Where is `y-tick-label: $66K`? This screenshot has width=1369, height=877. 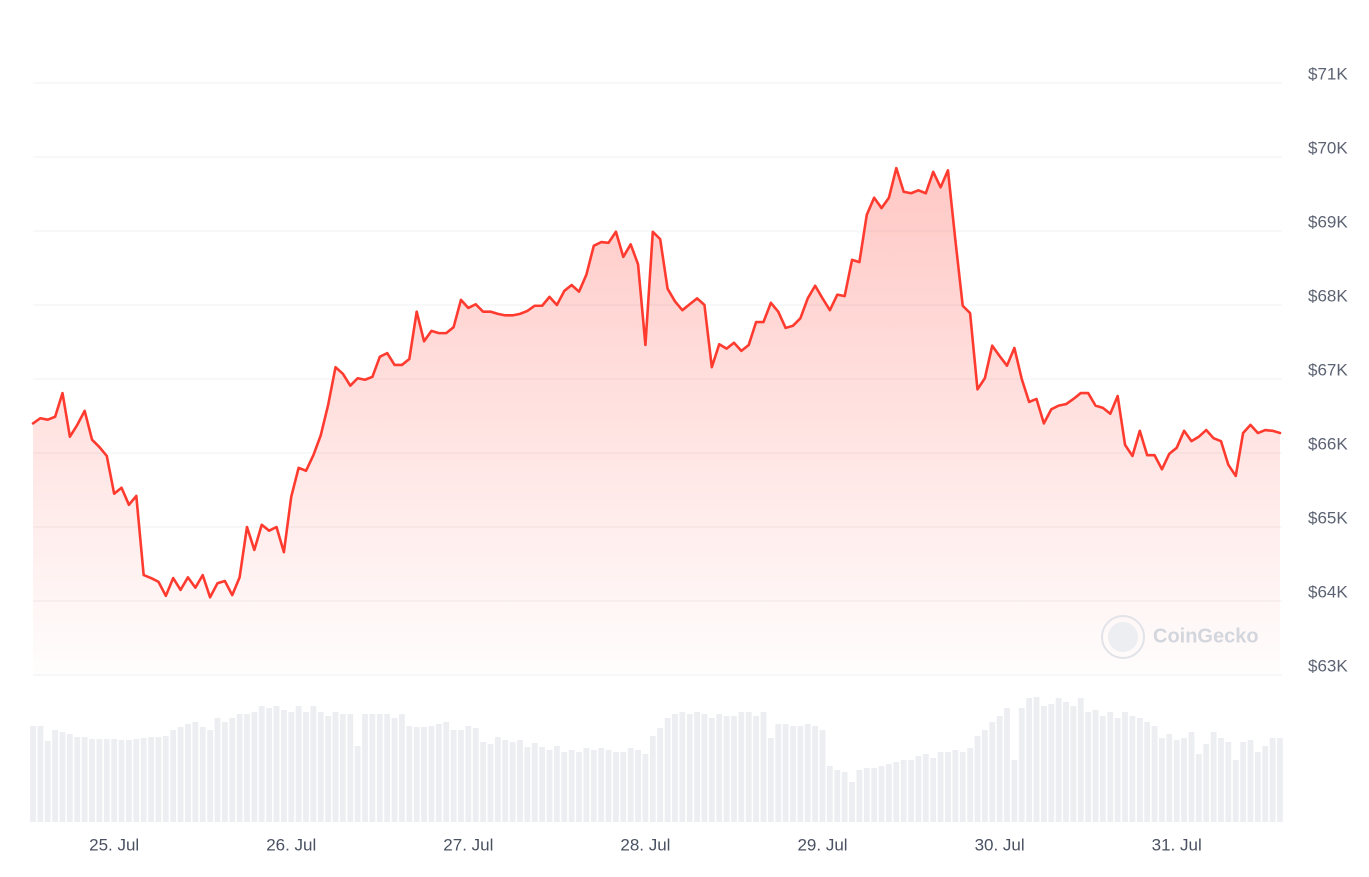
y-tick-label: $66K is located at coordinates (1328, 443).